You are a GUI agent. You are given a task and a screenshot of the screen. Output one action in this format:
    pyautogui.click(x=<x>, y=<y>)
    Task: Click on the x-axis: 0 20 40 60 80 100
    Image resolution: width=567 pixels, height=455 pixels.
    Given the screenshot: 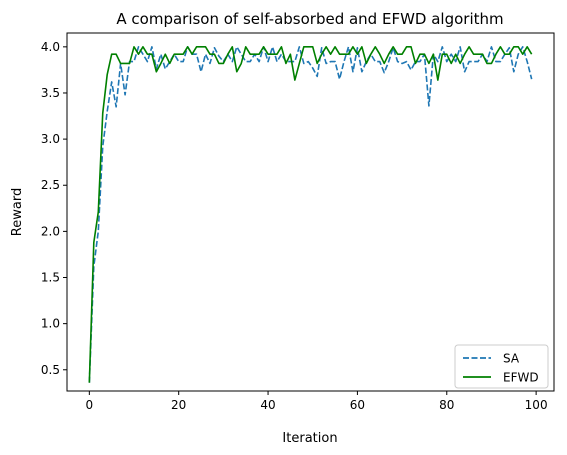 What is the action you would take?
    pyautogui.click(x=317, y=401)
    